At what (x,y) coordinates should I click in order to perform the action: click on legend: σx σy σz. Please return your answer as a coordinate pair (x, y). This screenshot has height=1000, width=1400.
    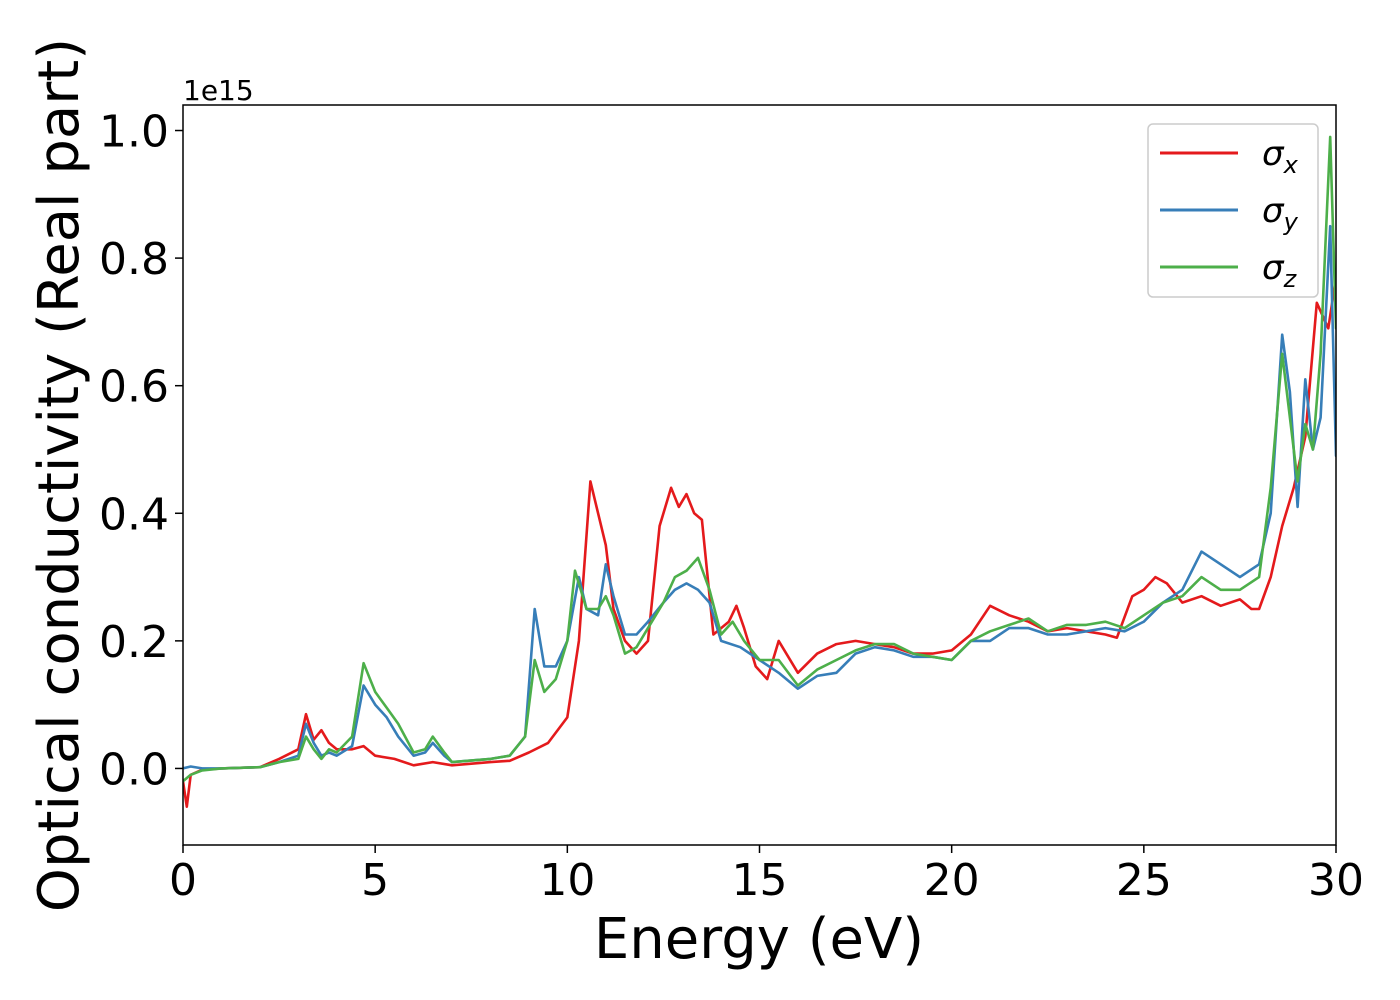
    Looking at the image, I should click on (1233, 210).